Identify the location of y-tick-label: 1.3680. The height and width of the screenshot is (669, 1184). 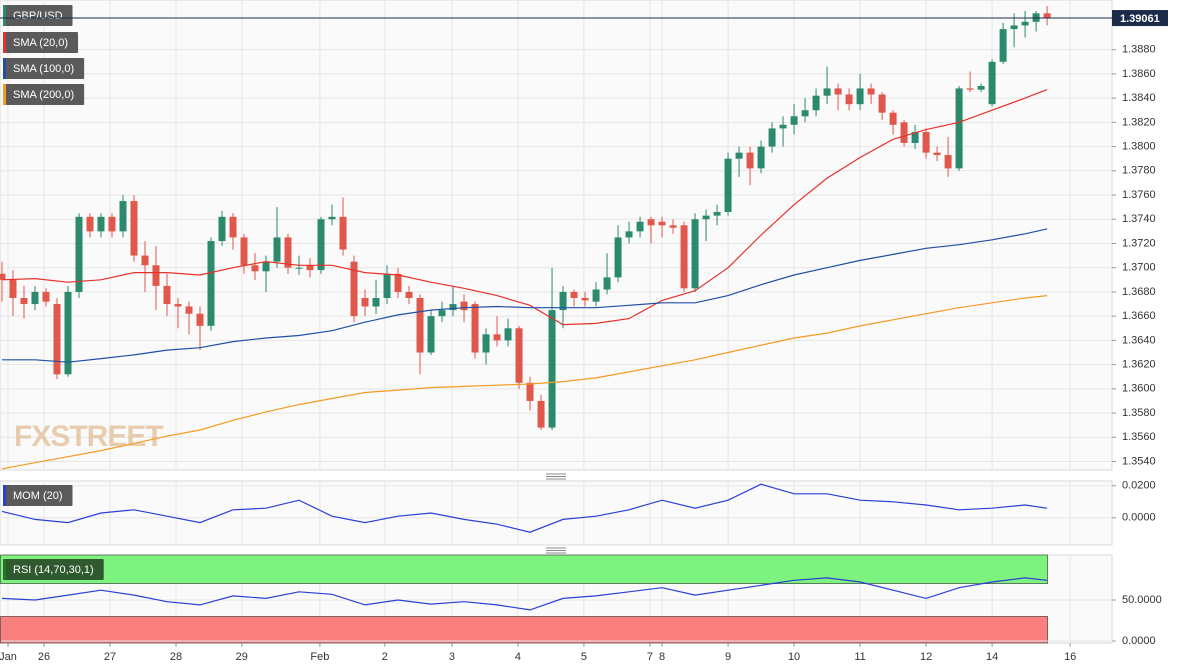
(1139, 292).